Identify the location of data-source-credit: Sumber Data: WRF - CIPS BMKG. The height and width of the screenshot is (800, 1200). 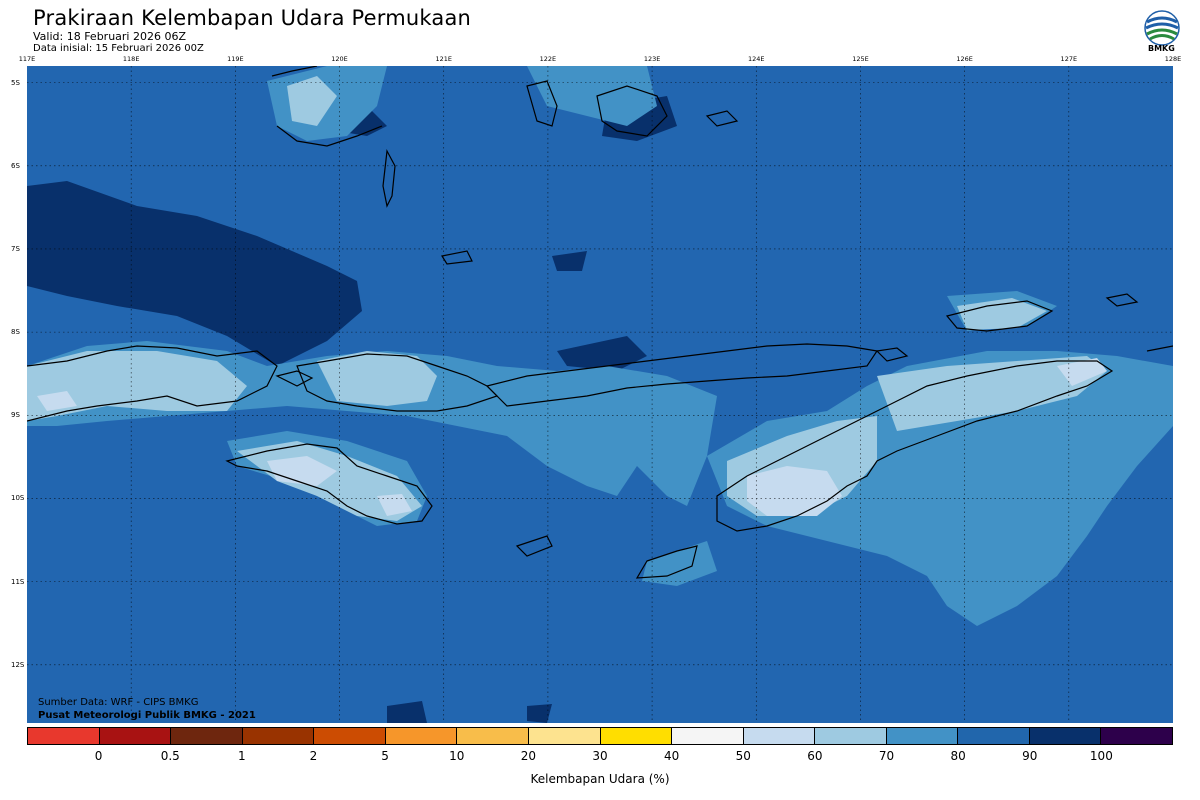
(118, 702).